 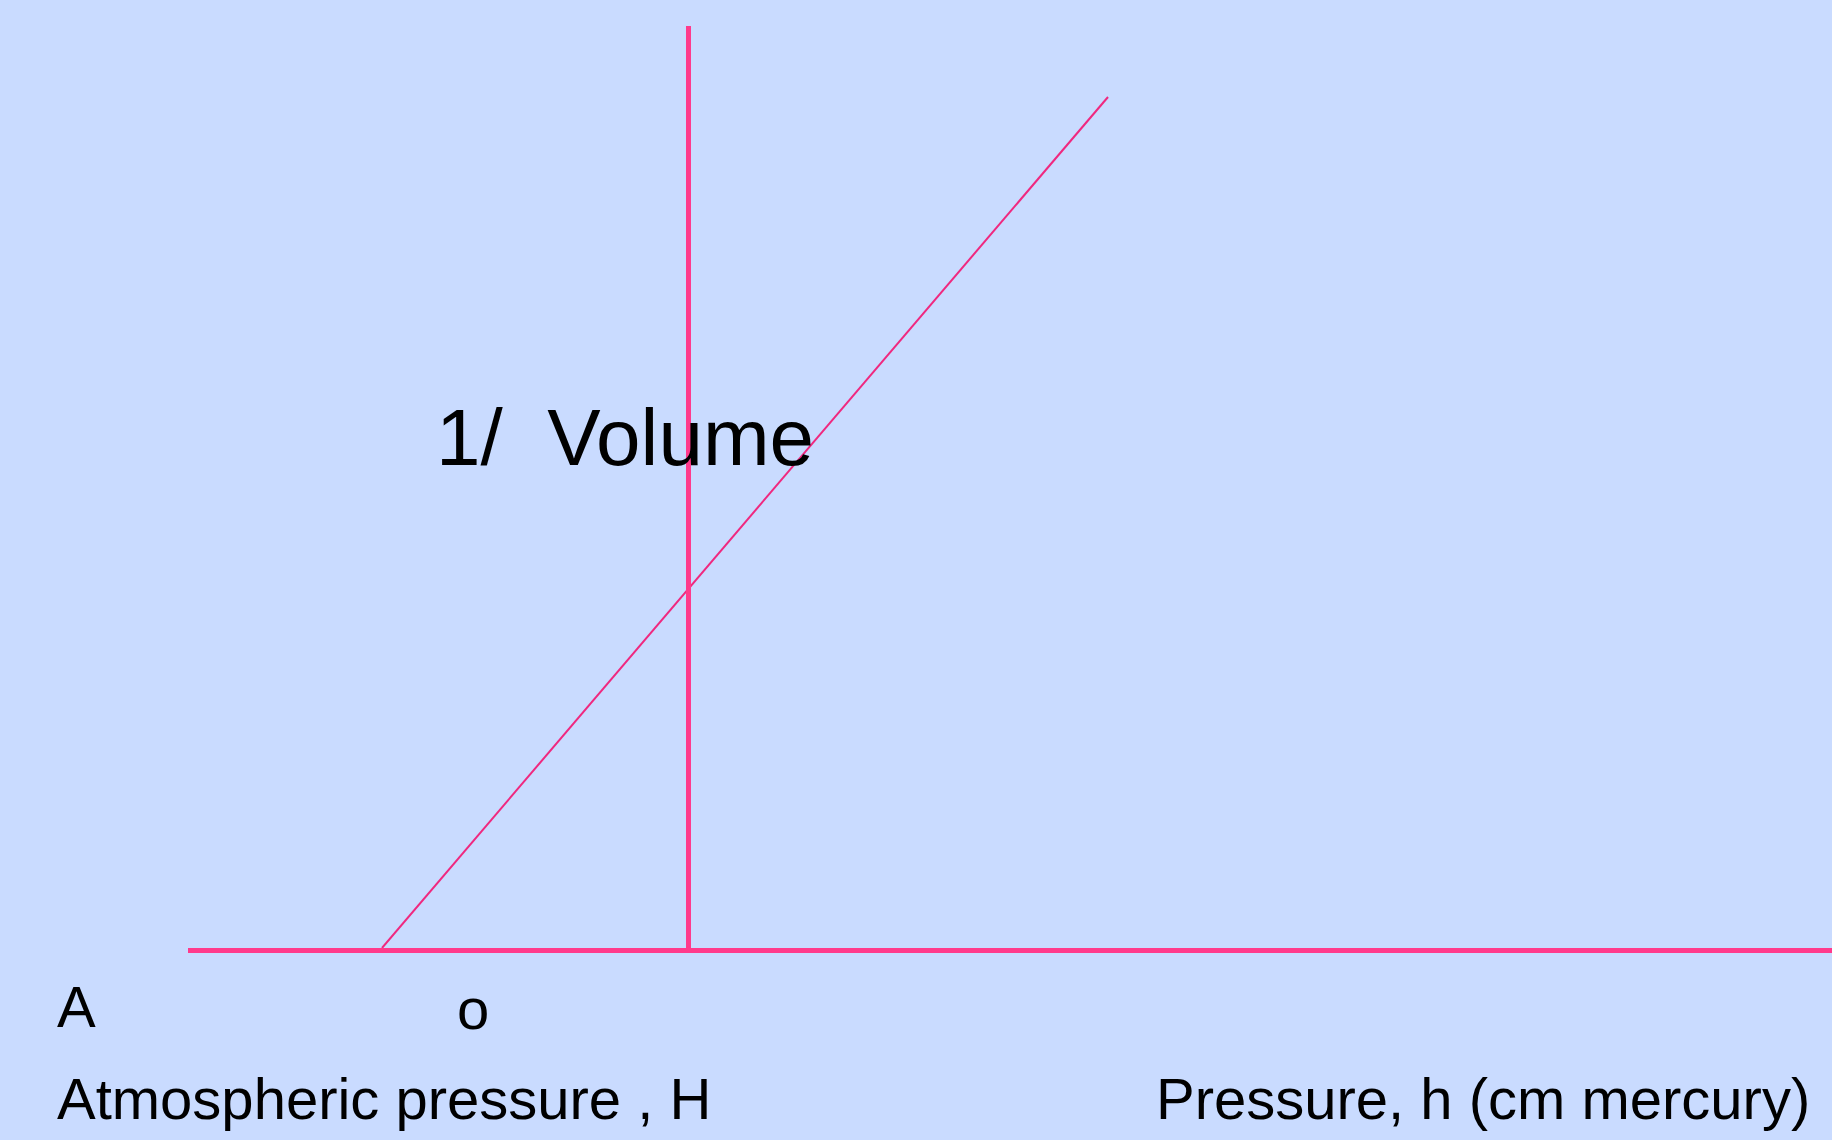 I want to click on text: o, so click(x=473, y=1008).